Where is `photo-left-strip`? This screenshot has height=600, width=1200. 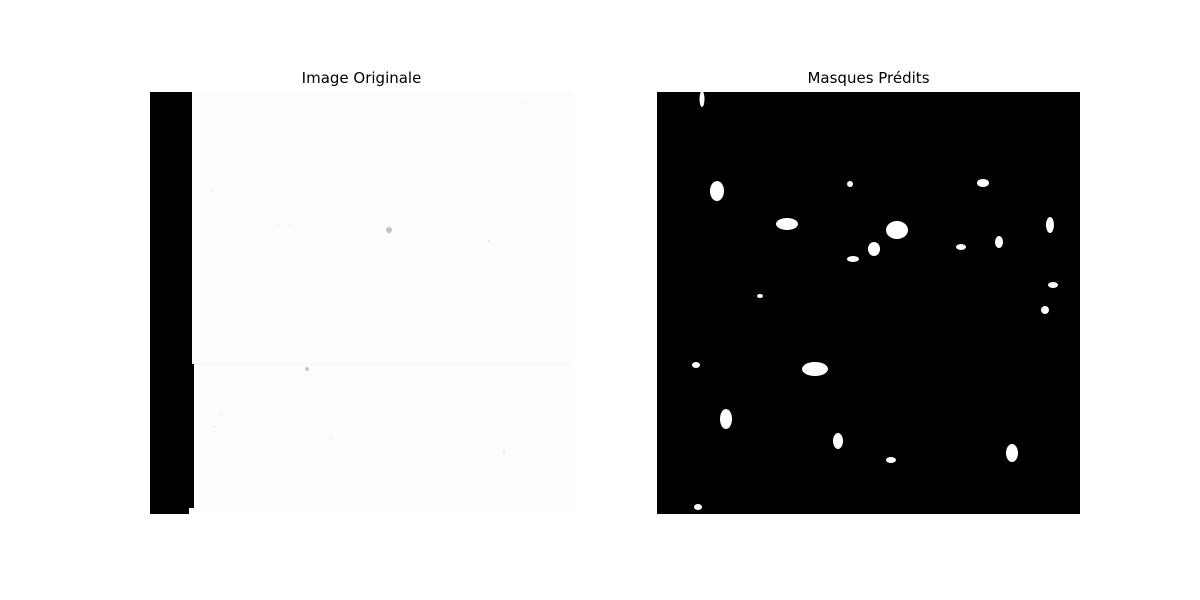 photo-left-strip is located at coordinates (172, 303).